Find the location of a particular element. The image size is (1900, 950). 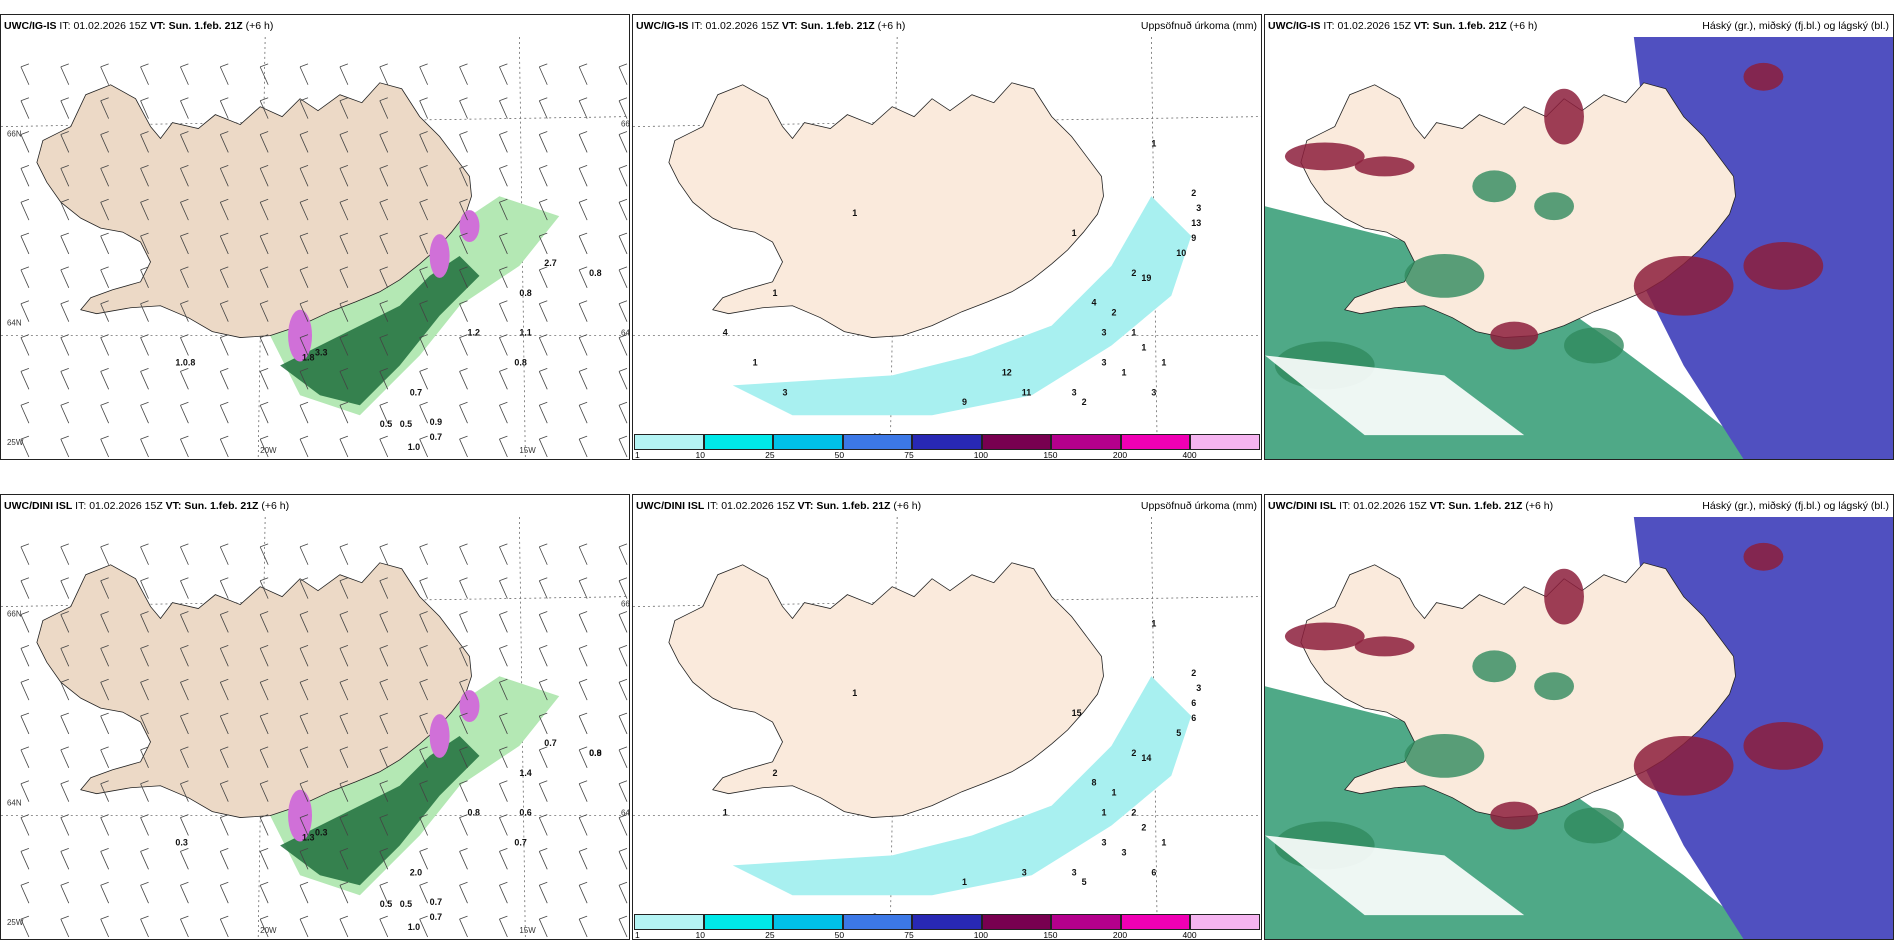

colorbar-tick: 100 is located at coordinates (980, 455).